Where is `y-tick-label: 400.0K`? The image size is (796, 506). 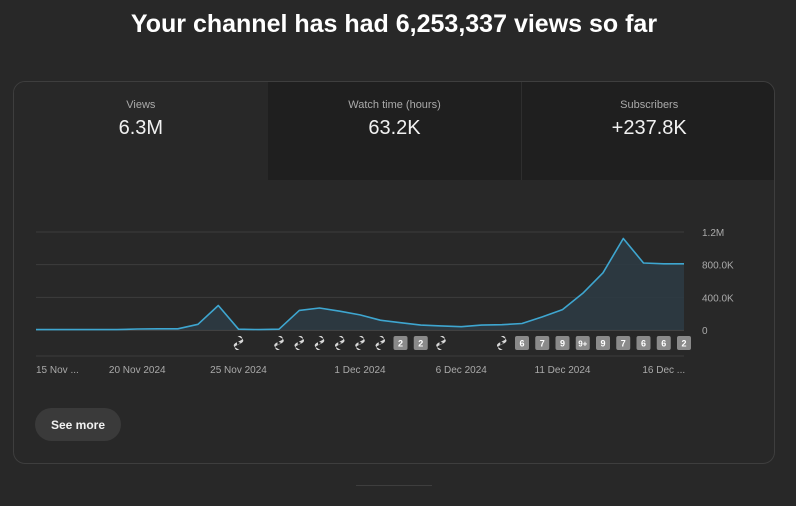
y-tick-label: 400.0K is located at coordinates (718, 298).